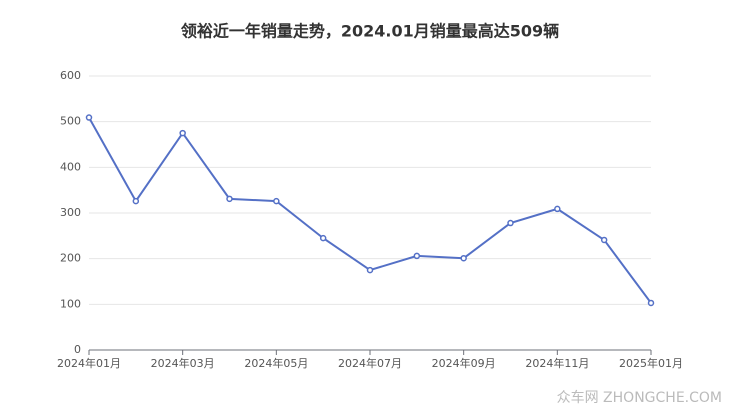 The height and width of the screenshot is (417, 740). I want to click on y-tick-label: 600, so click(70, 75).